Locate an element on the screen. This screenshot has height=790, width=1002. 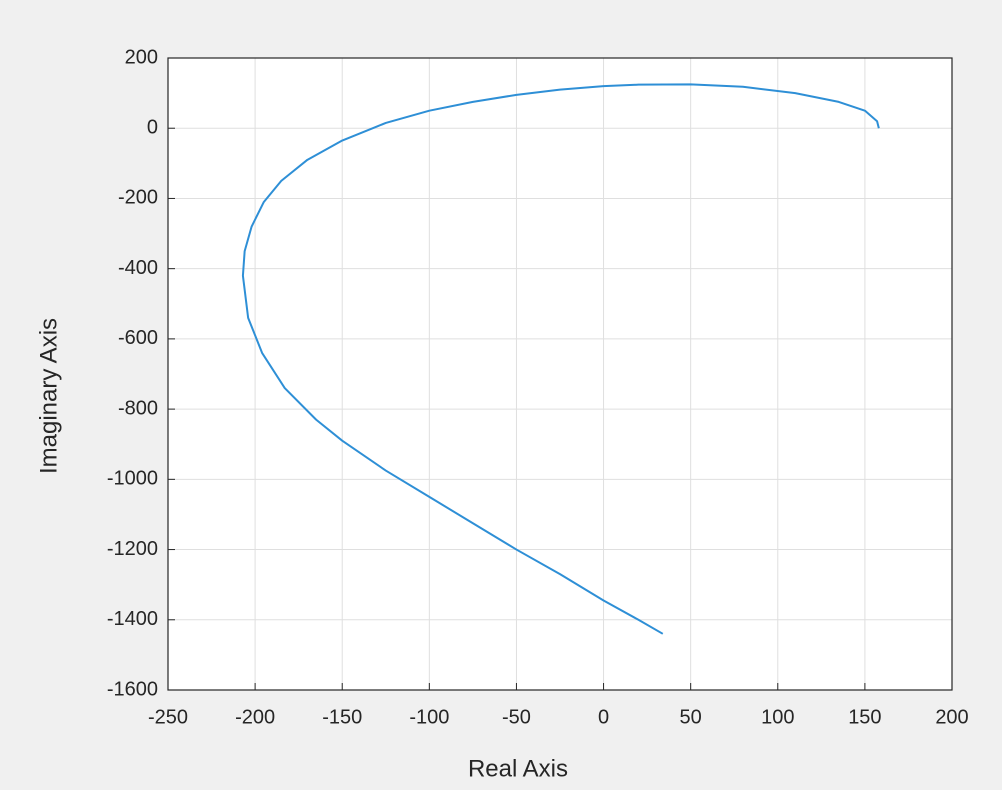
y-tick-label: -1600 is located at coordinates (132, 689).